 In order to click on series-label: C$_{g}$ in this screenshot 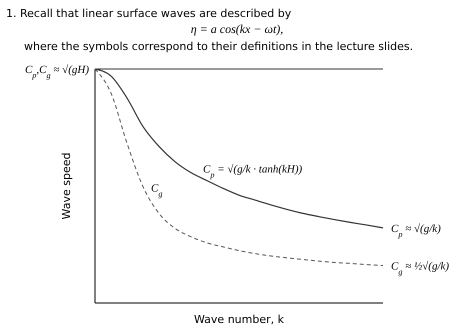, I will do `click(156, 190)`.